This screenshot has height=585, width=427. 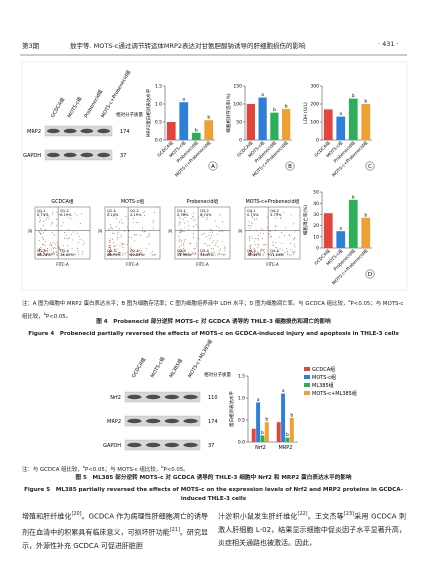 I want to click on panel-label: A, so click(x=213, y=167).